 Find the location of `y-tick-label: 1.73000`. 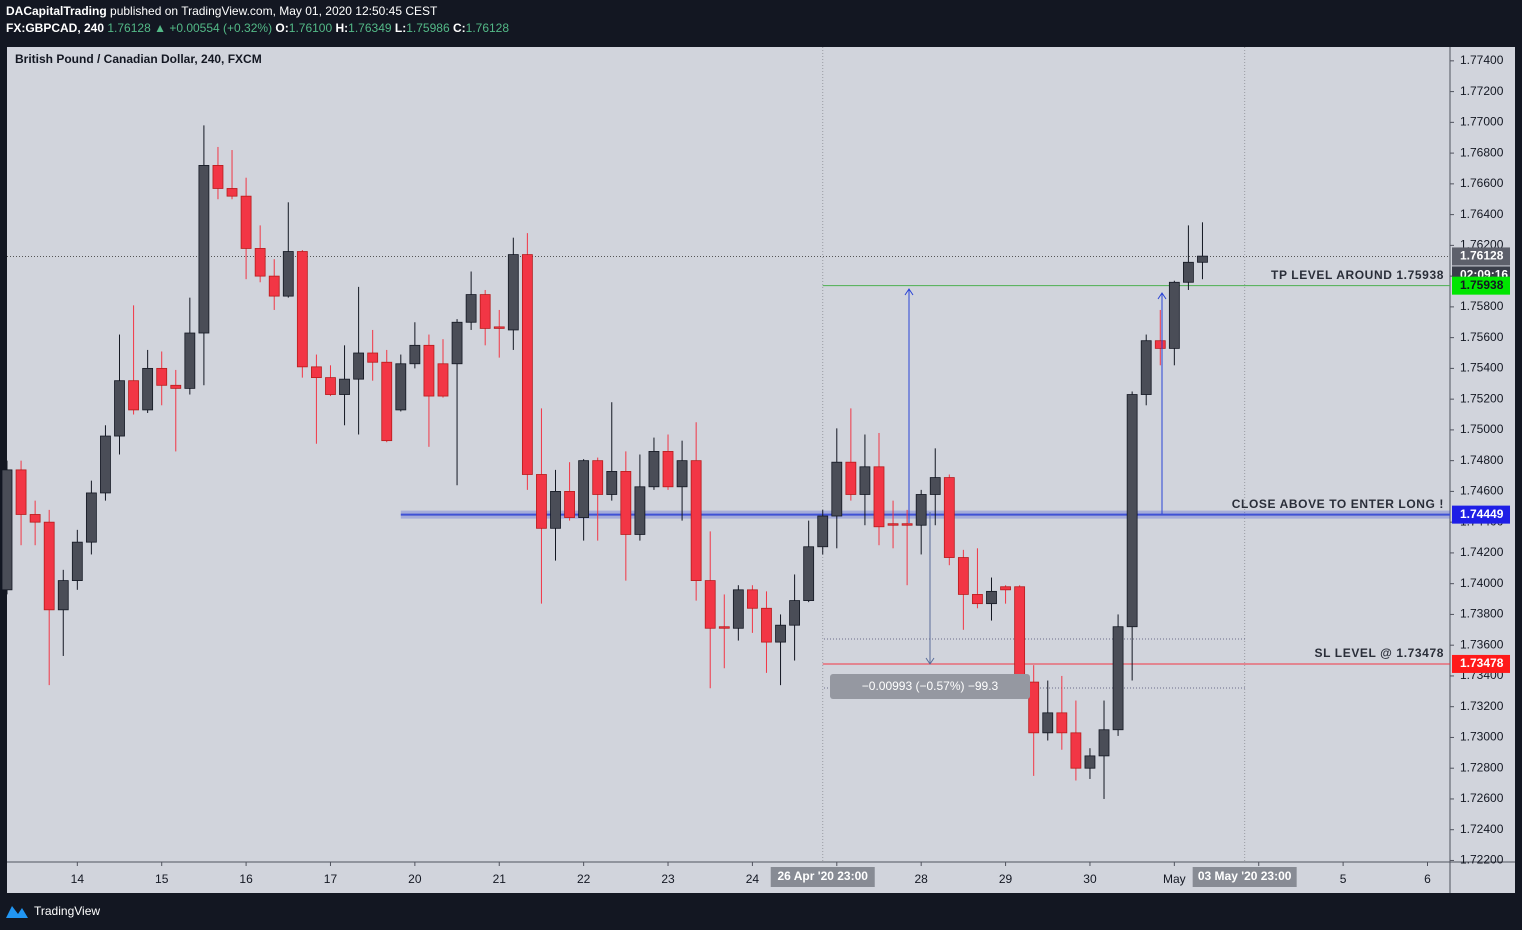

y-tick-label: 1.73000 is located at coordinates (1482, 737).